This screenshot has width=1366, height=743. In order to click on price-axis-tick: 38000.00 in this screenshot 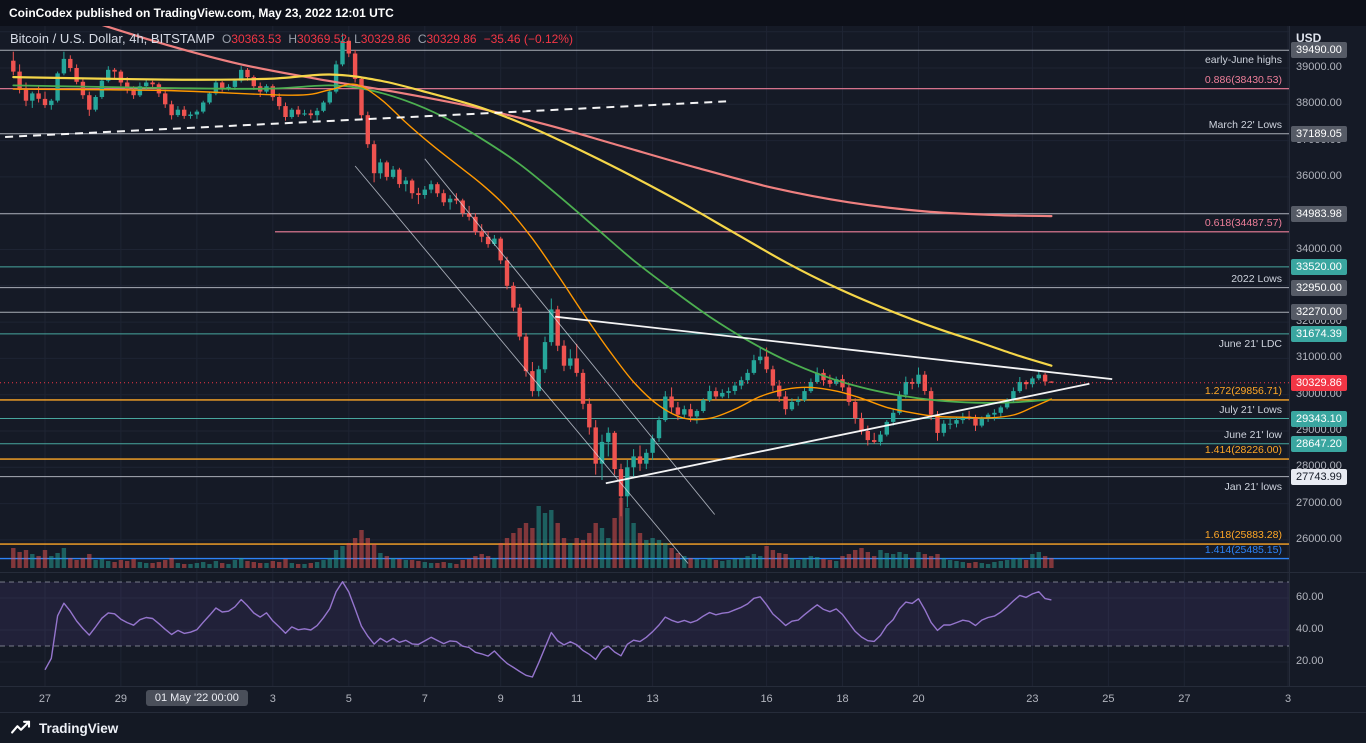, I will do `click(1319, 103)`.